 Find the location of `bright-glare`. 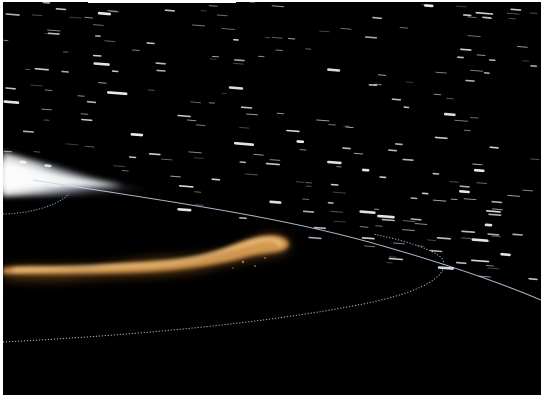

bright-glare is located at coordinates (78, 174).